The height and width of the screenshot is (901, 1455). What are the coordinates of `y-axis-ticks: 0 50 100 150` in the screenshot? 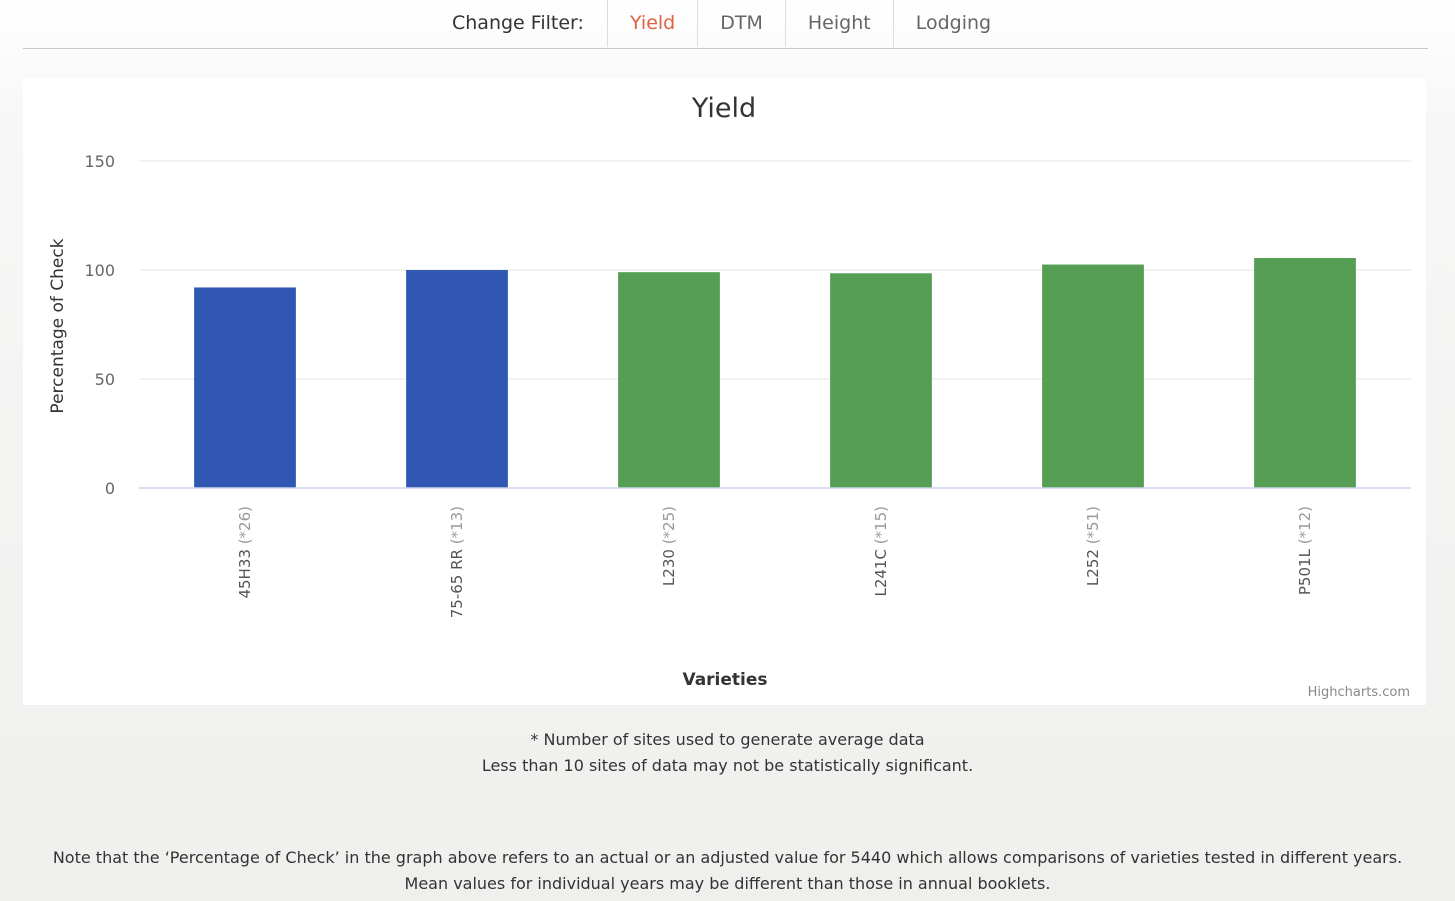 It's located at (99, 325).